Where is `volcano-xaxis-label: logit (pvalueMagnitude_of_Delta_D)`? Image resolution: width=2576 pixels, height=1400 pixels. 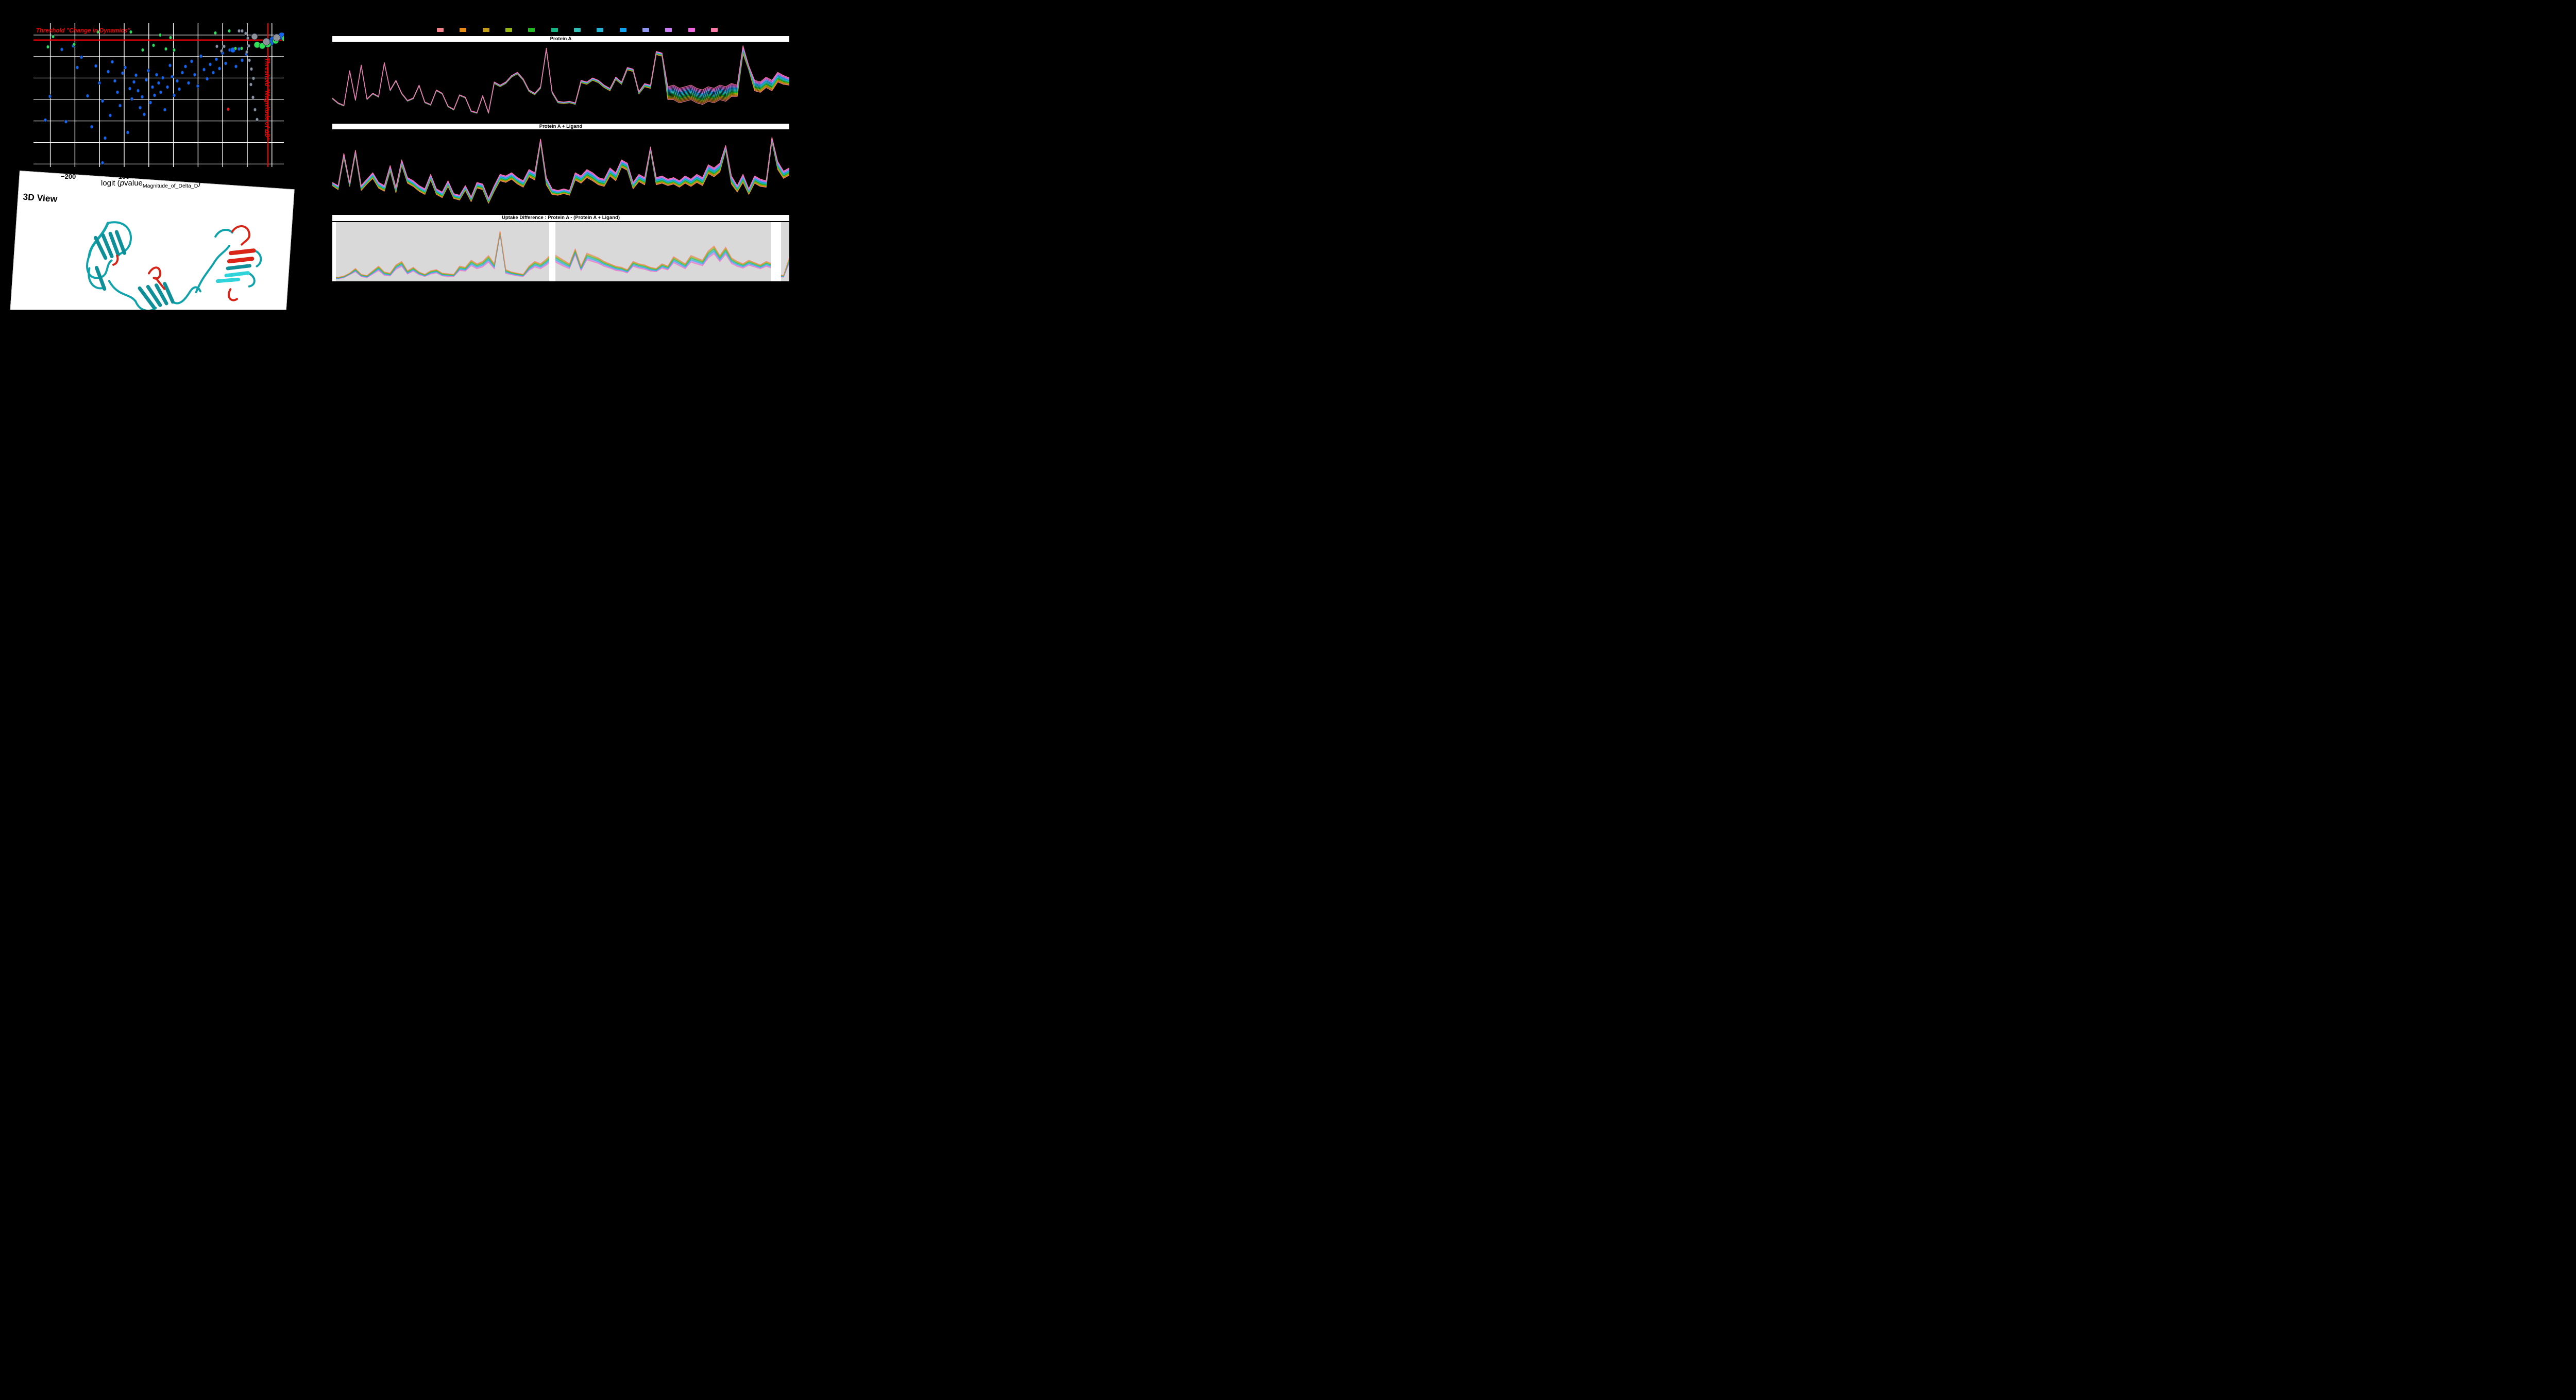
volcano-xaxis-label: logit (pvalueMagnitude_of_Delta_D) is located at coordinates (150, 184).